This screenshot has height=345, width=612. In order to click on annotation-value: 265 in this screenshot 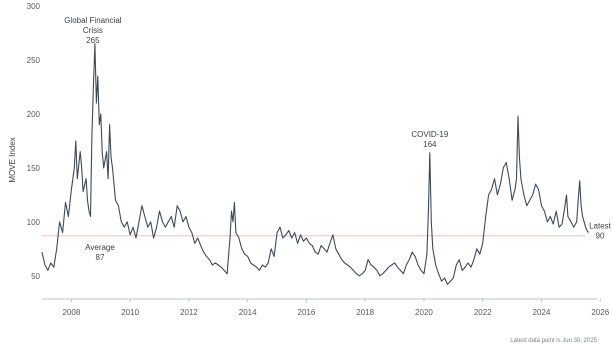, I will do `click(93, 40)`.